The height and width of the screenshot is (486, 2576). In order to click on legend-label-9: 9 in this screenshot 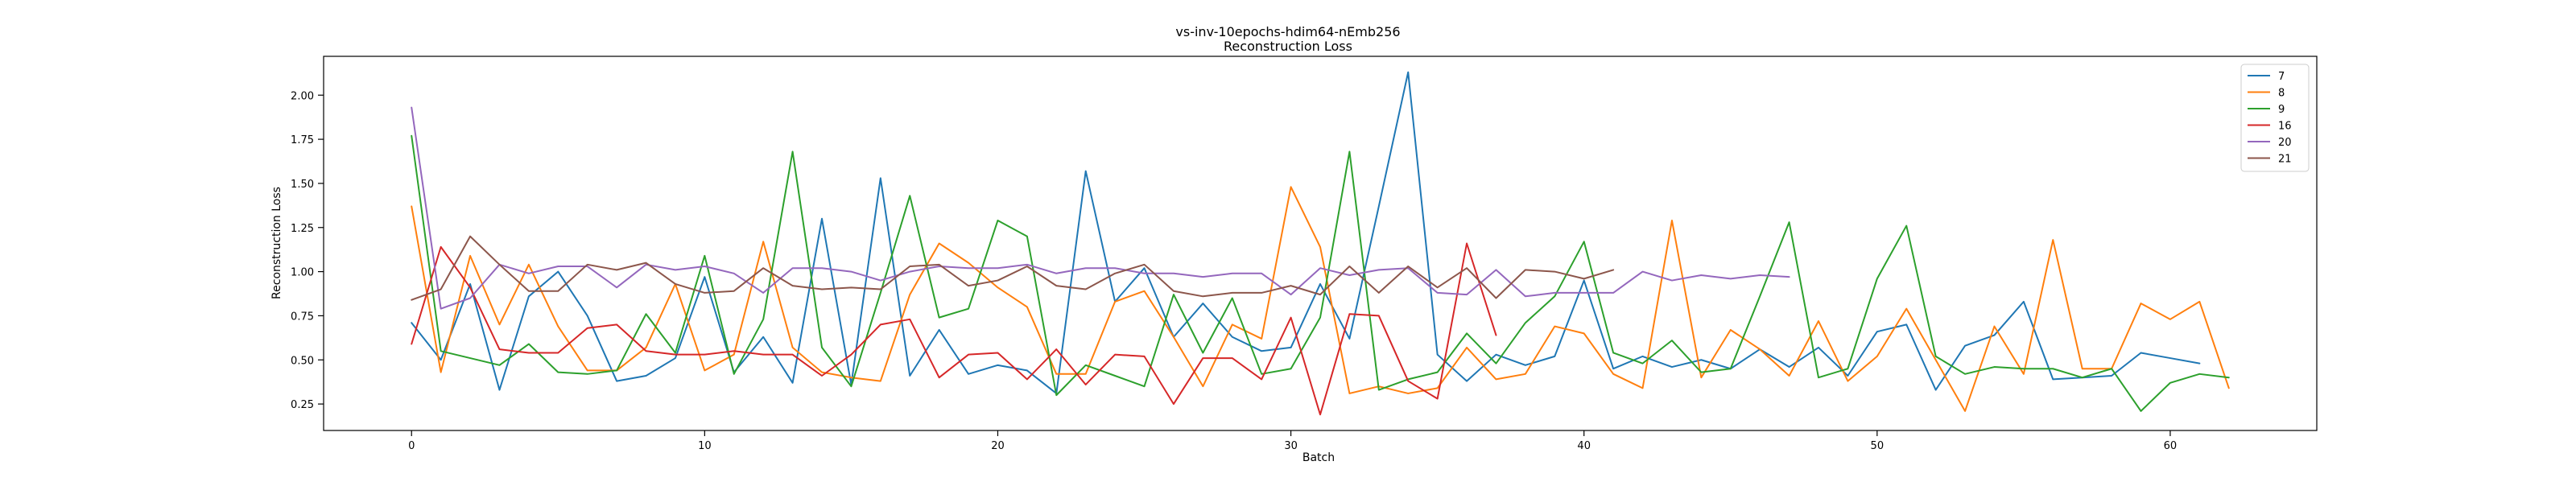, I will do `click(2281, 110)`.